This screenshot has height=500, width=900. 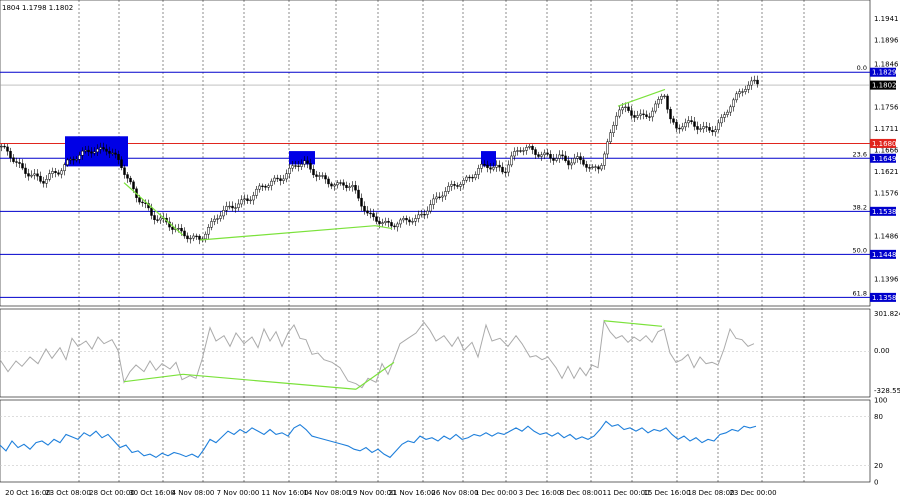 I want to click on oscillator-tick-label: 0, so click(x=876, y=483).